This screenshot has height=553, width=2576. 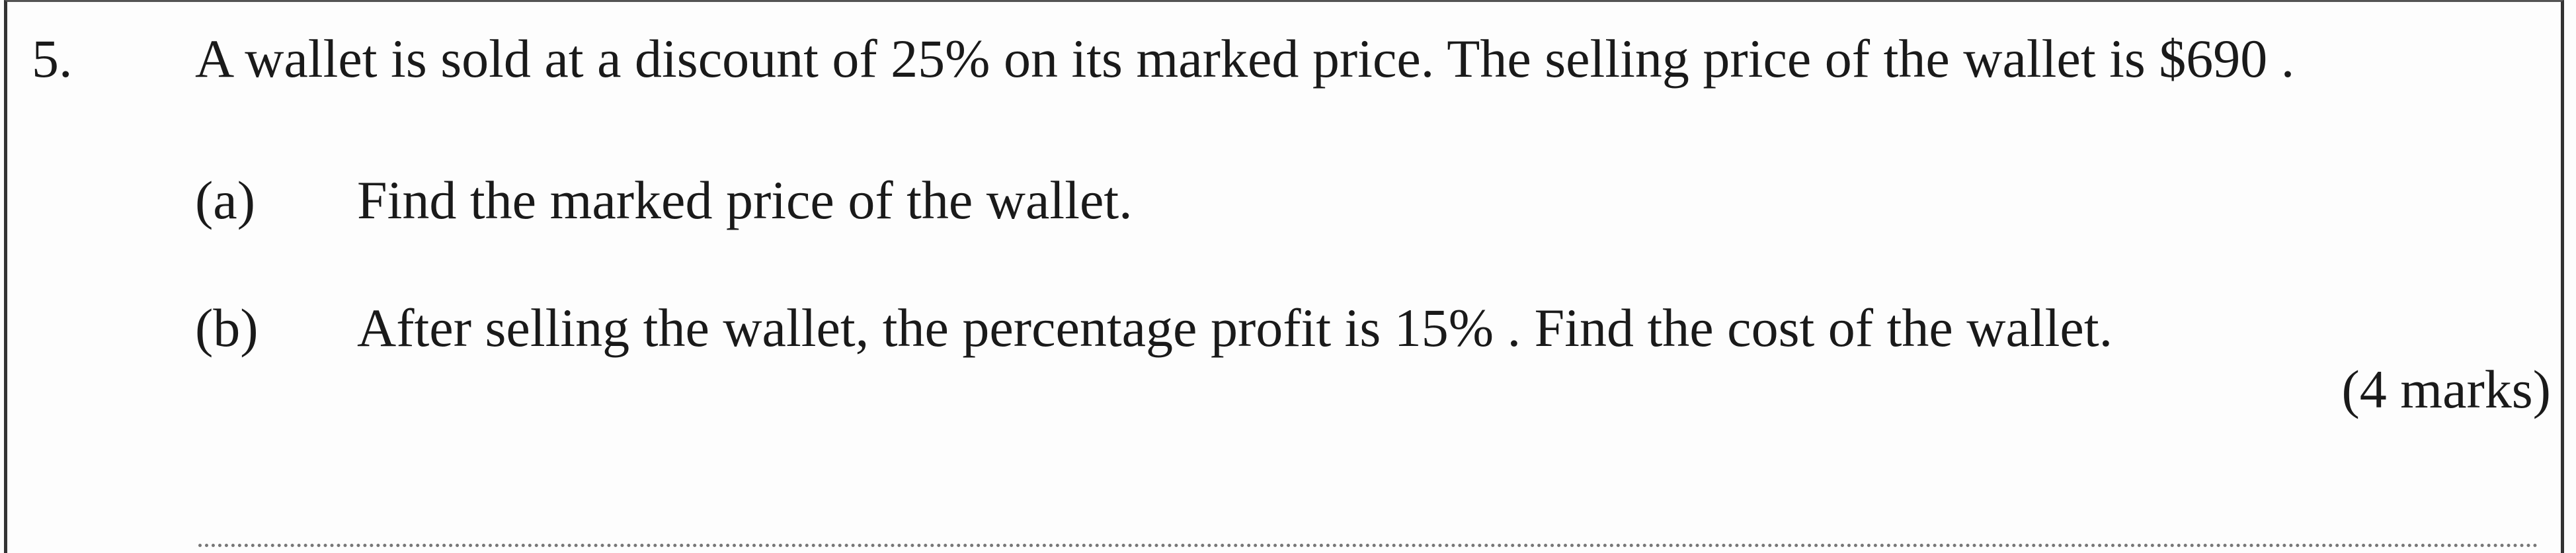 What do you see at coordinates (2446, 389) in the screenshot?
I see `marks-allocation: (4 marks)` at bounding box center [2446, 389].